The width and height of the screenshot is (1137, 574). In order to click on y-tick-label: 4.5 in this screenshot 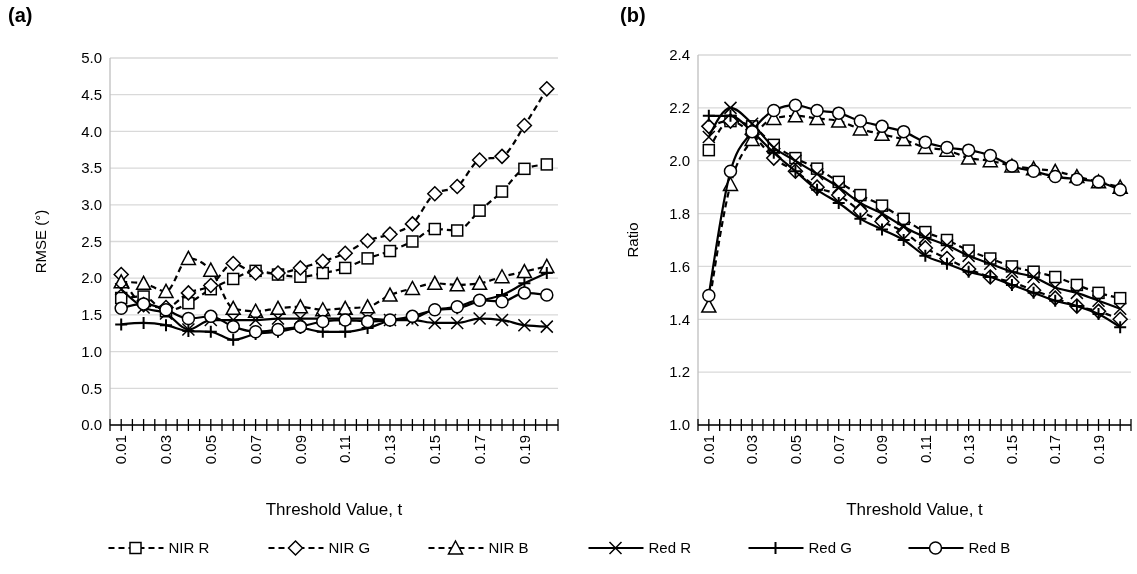, I will do `click(91, 94)`.